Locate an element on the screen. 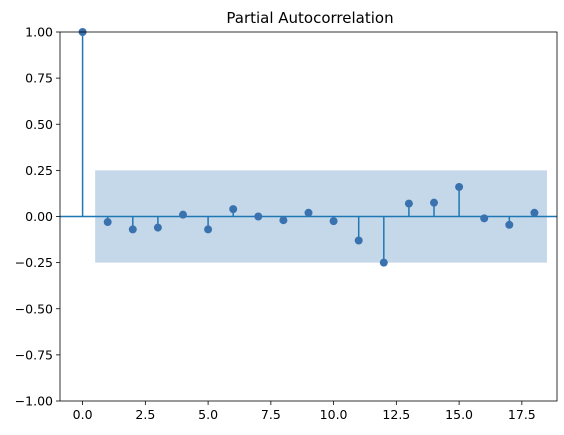 Image resolution: width=564 pixels, height=435 pixels. chart-title: Partial Autocorrelation is located at coordinates (309, 18).